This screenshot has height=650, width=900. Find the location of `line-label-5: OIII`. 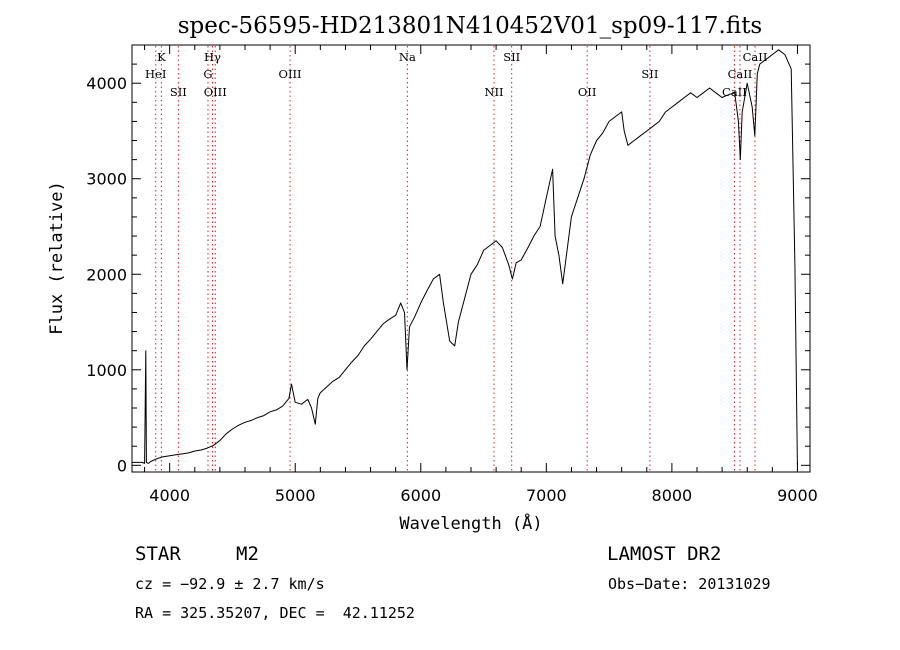

line-label-5: OIII is located at coordinates (215, 92).